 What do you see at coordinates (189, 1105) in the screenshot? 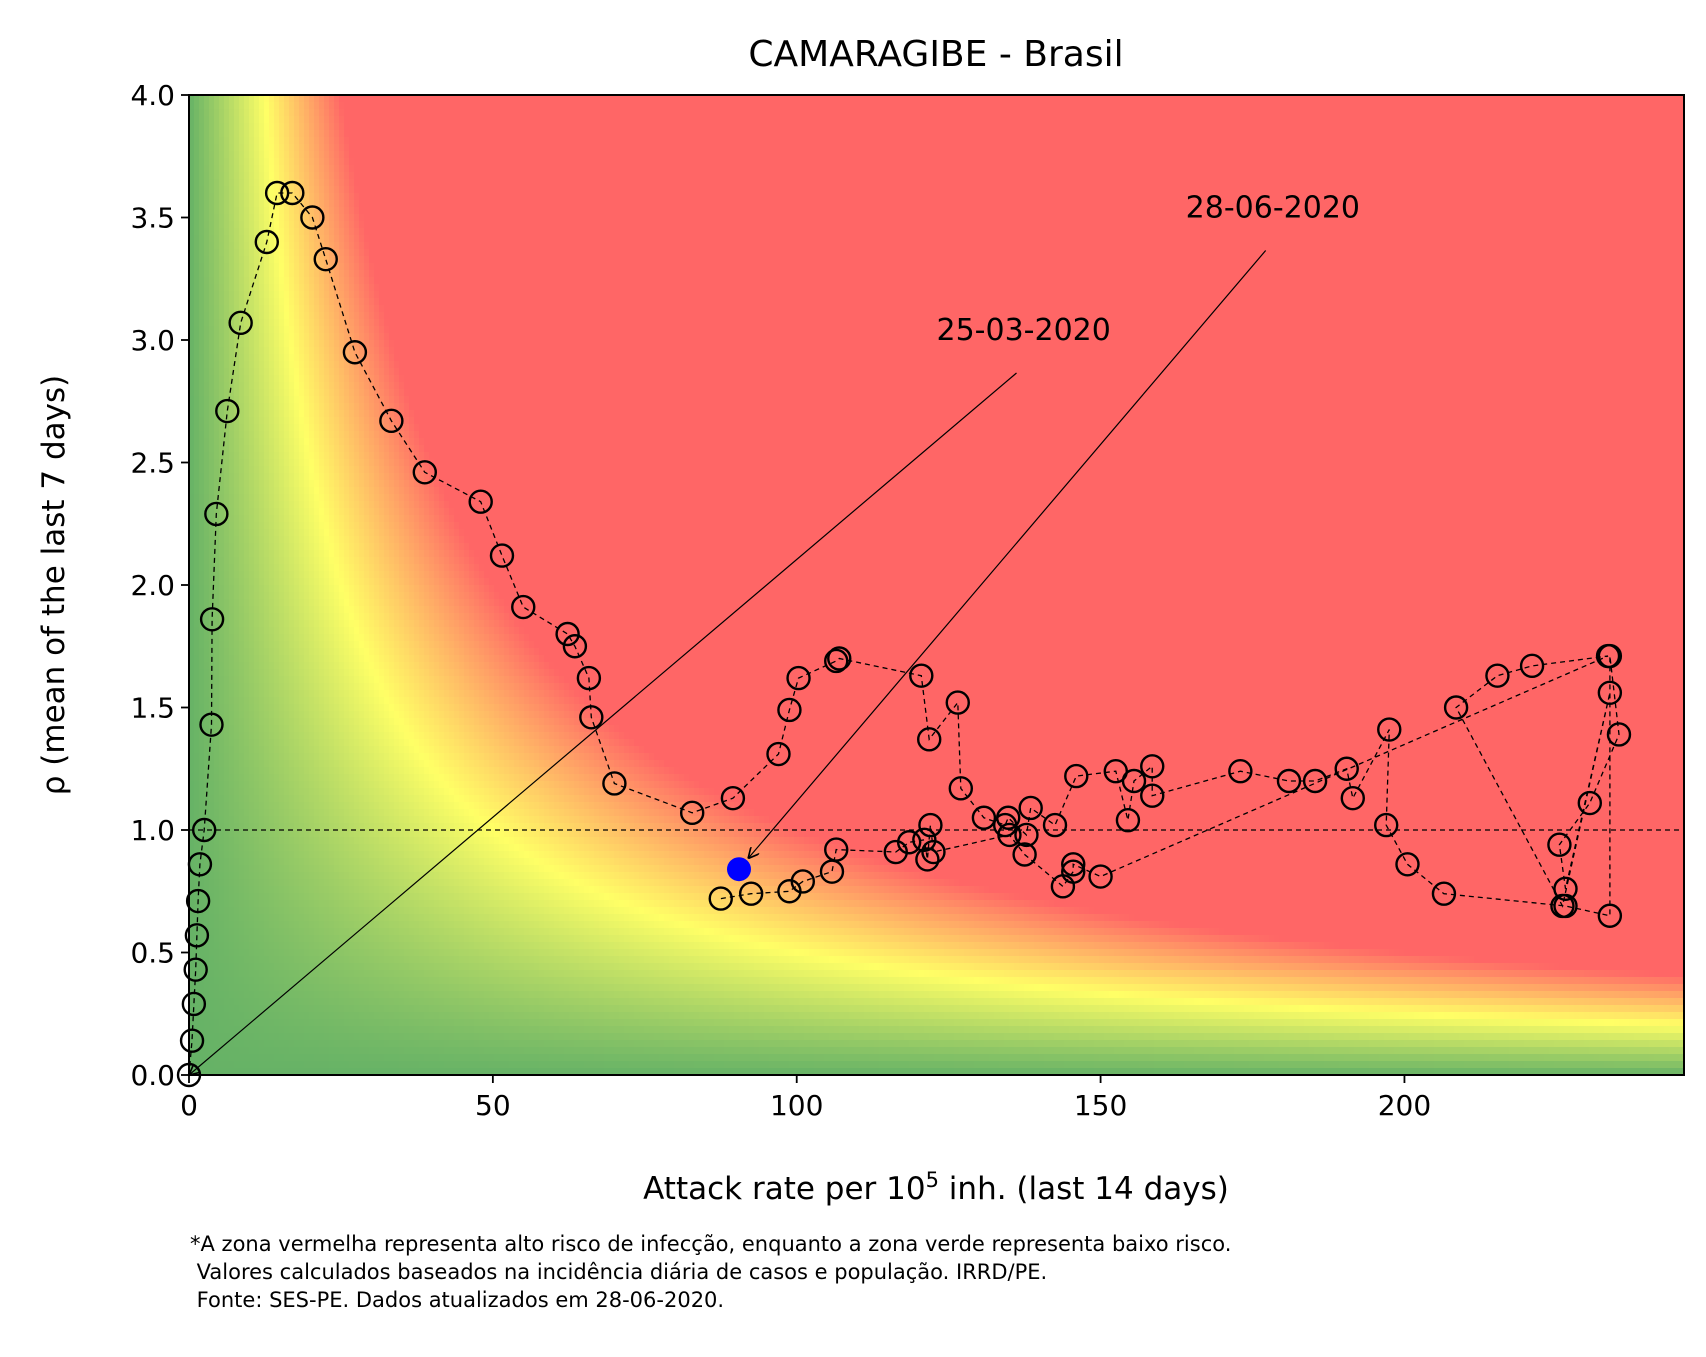
I see `x-tick-label: 0` at bounding box center [189, 1105].